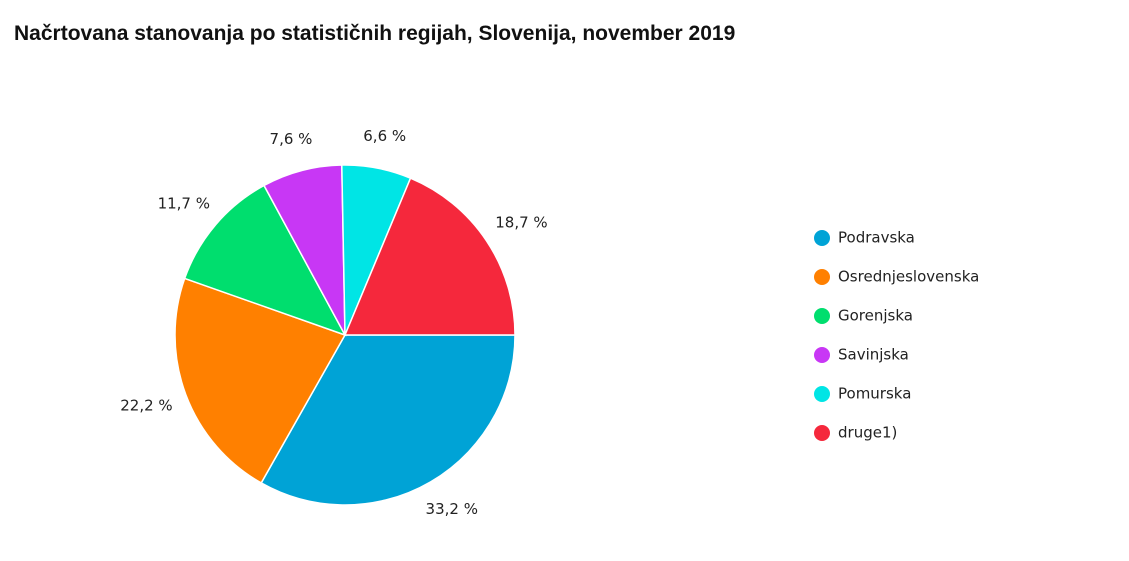  Describe the element at coordinates (867, 433) in the screenshot. I see `legend-label: druge1)` at that location.